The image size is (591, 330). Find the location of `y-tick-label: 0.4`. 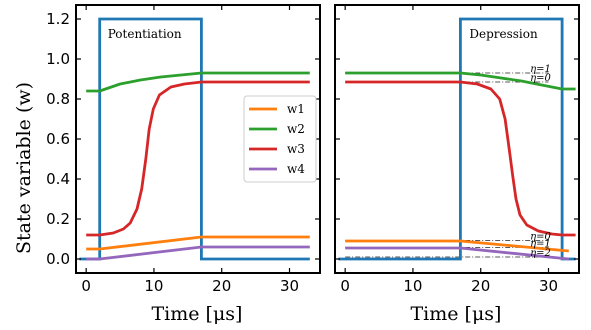

y-tick-label: 0.4 is located at coordinates (58, 179).